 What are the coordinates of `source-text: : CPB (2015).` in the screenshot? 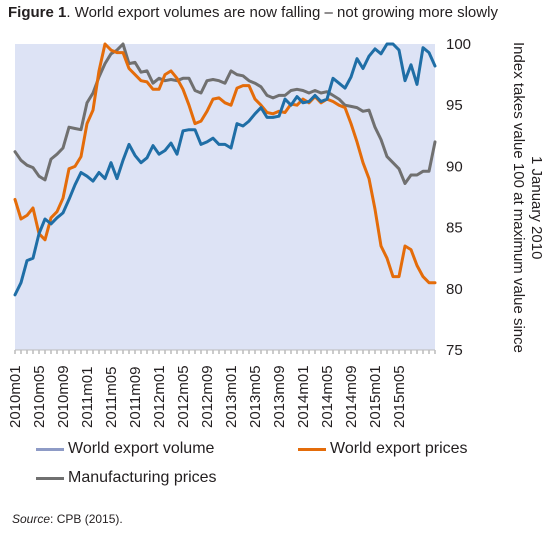 It's located at (86, 519).